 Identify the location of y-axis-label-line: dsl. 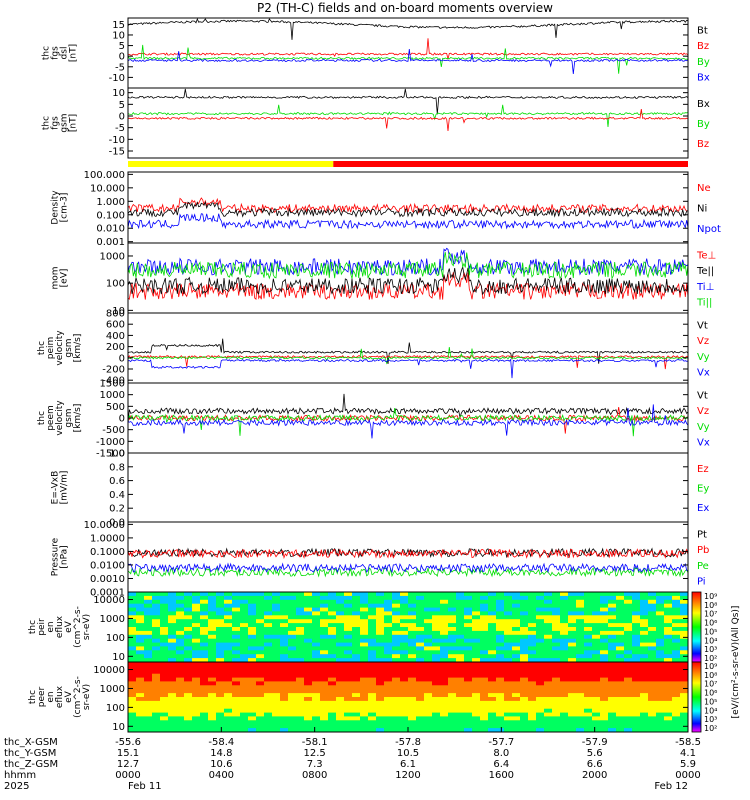
(65, 53).